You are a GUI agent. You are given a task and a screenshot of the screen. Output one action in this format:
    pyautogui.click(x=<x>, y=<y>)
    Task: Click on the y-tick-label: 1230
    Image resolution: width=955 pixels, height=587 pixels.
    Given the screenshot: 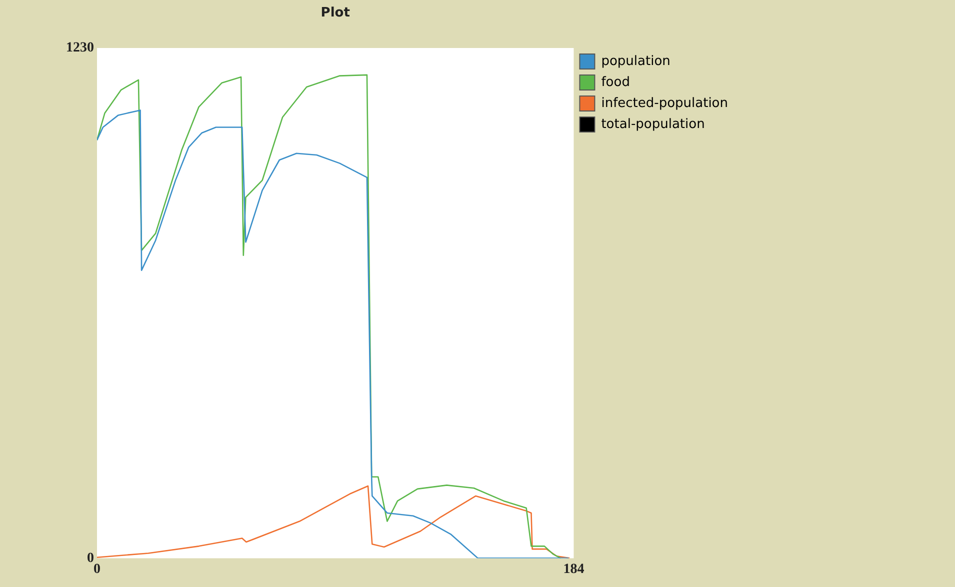 What is the action you would take?
    pyautogui.click(x=80, y=48)
    